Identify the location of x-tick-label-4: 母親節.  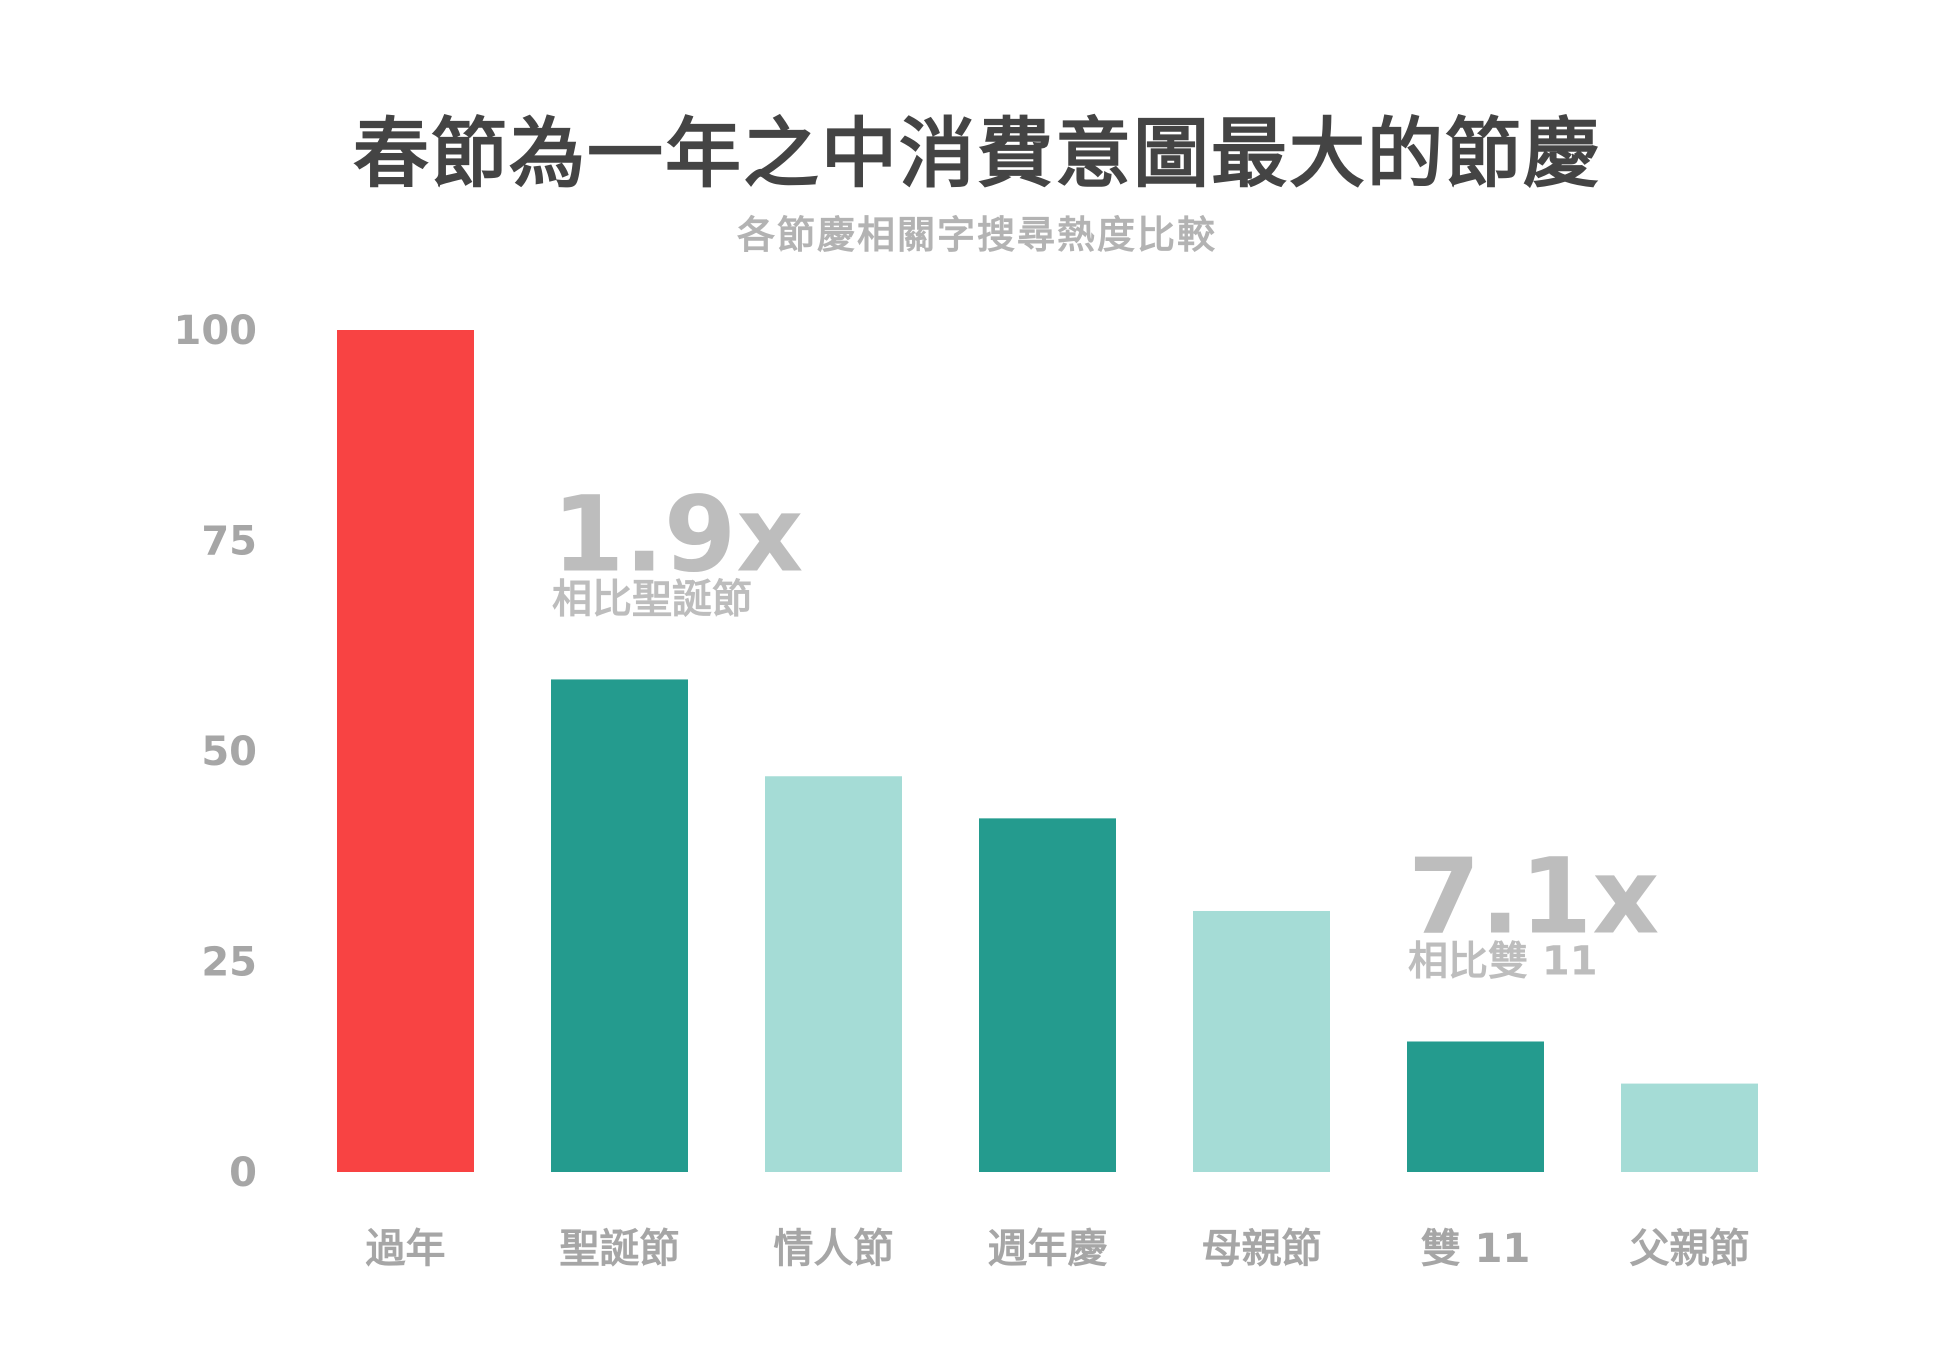
(1262, 1249).